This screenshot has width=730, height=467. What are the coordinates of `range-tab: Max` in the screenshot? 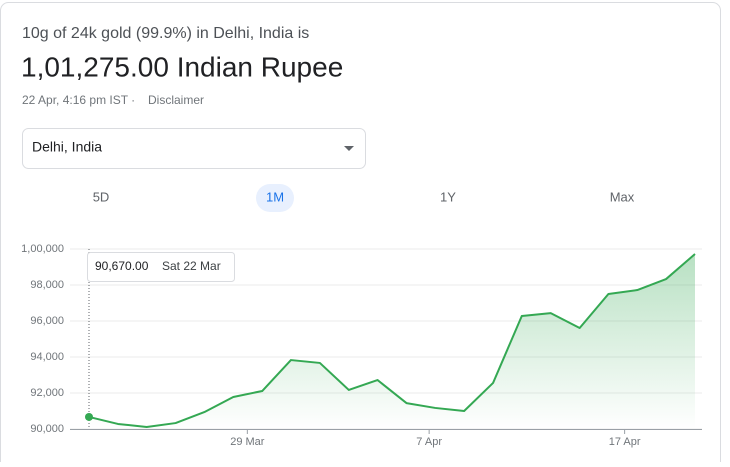 It's located at (622, 196).